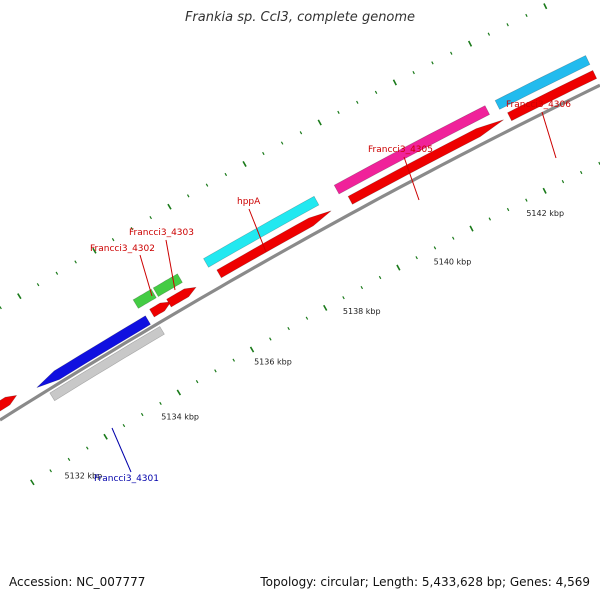  I want to click on gene-label: Francci3_4303, so click(161, 233).